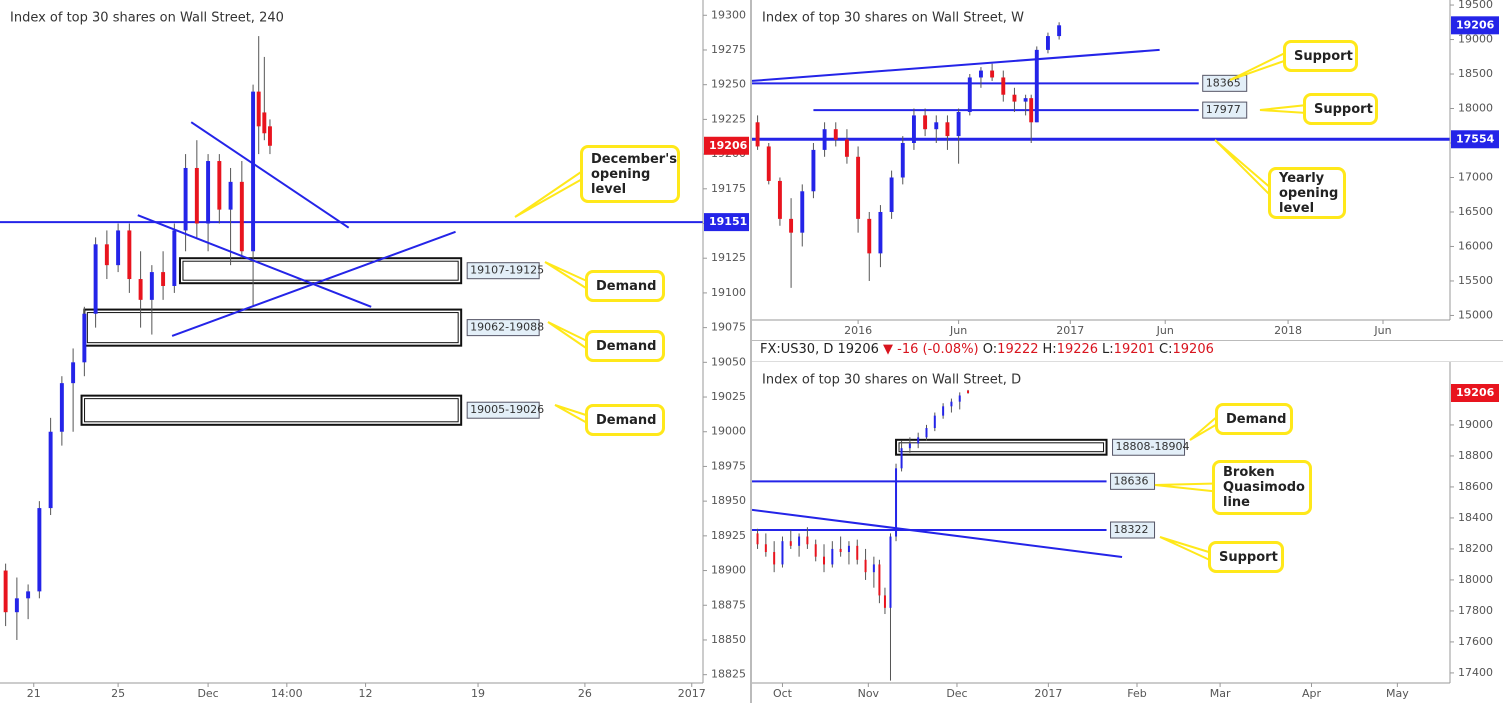 Image resolution: width=1503 pixels, height=703 pixels. Describe the element at coordinates (1475, 455) in the screenshot. I see `y-tick-label: 18800` at that location.